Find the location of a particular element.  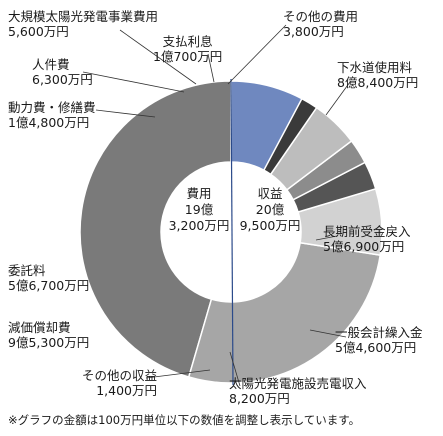

label-amount: 9億5,300万円 is located at coordinates (49, 342).